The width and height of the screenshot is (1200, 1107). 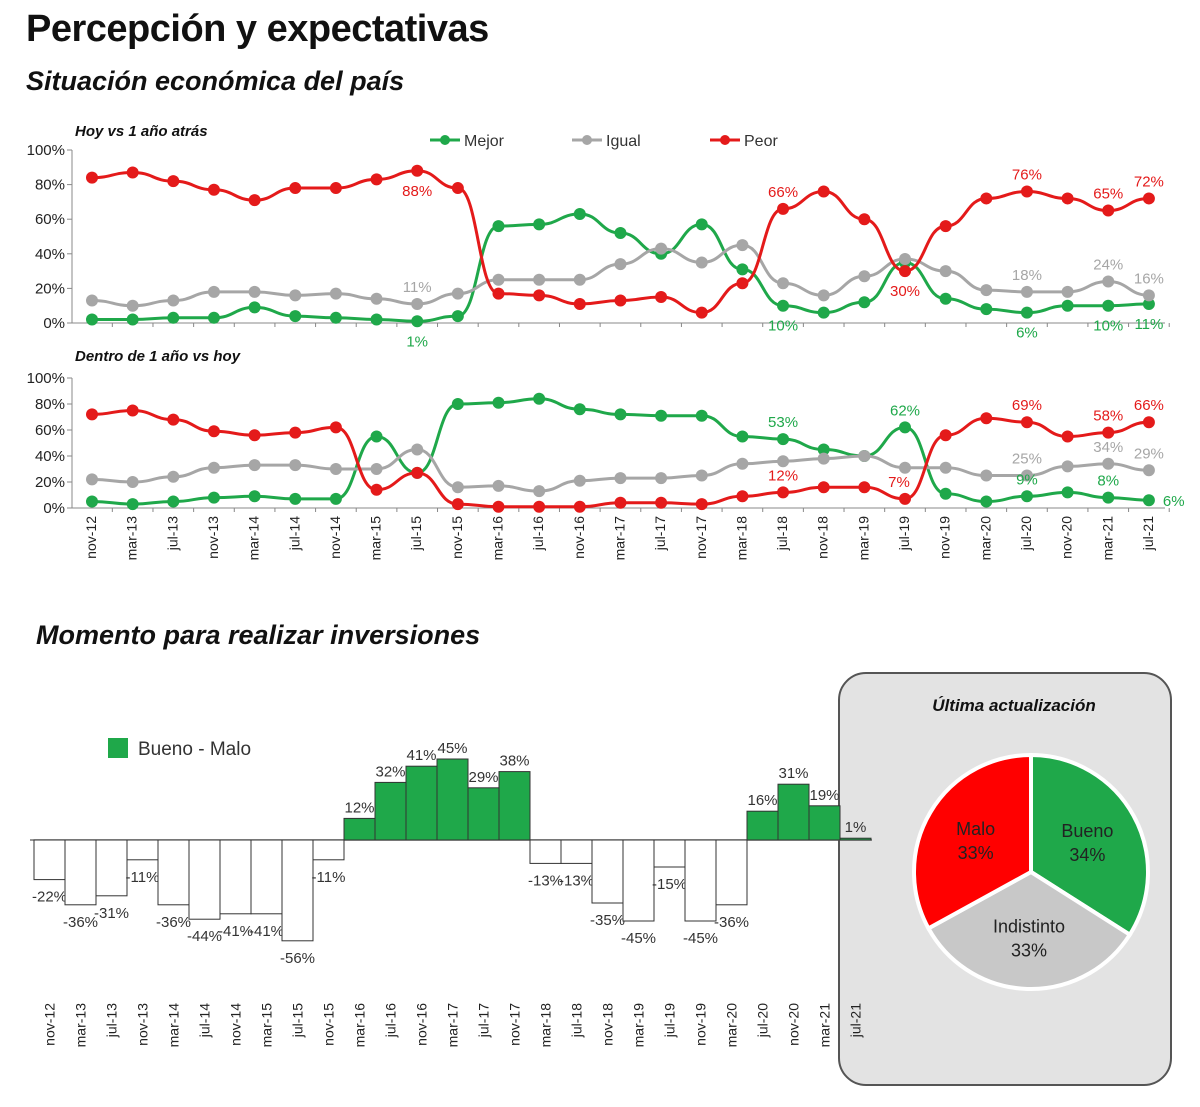 I want to click on x-tick-label: mar-20, so click(x=732, y=1025).